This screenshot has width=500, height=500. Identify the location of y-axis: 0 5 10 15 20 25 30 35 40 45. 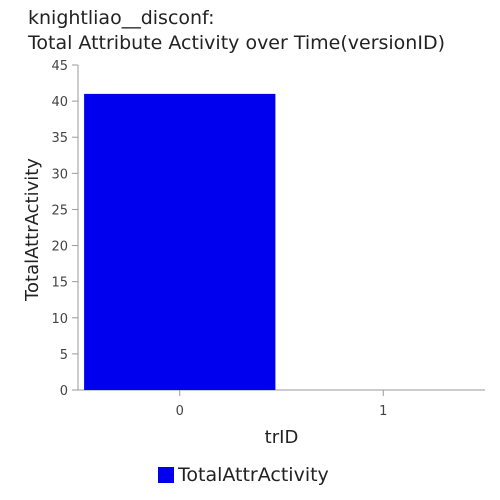
(65, 229).